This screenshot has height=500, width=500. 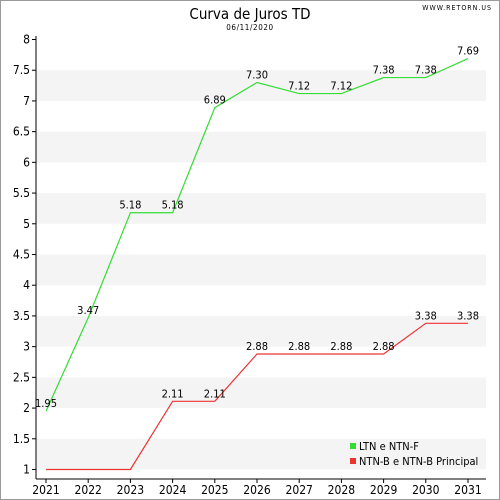 I want to click on grid-band-top, so click(x=261, y=38).